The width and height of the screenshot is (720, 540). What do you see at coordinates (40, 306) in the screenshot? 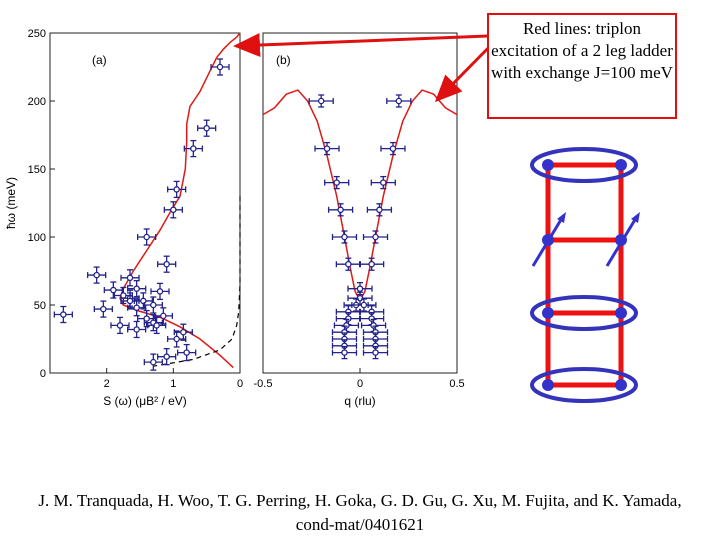
I see `y-tick-label: 50` at bounding box center [40, 306].